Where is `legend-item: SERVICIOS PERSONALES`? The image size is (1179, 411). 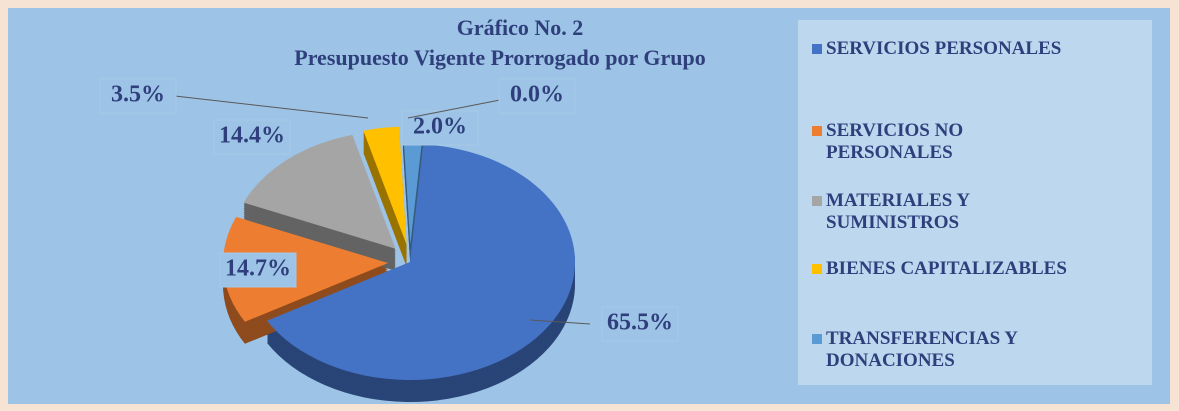 legend-item: SERVICIOS PERSONALES is located at coordinates (977, 49).